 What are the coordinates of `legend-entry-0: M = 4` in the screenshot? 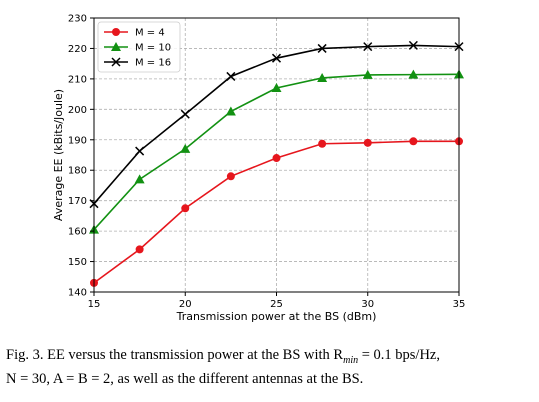 It's located at (134, 33).